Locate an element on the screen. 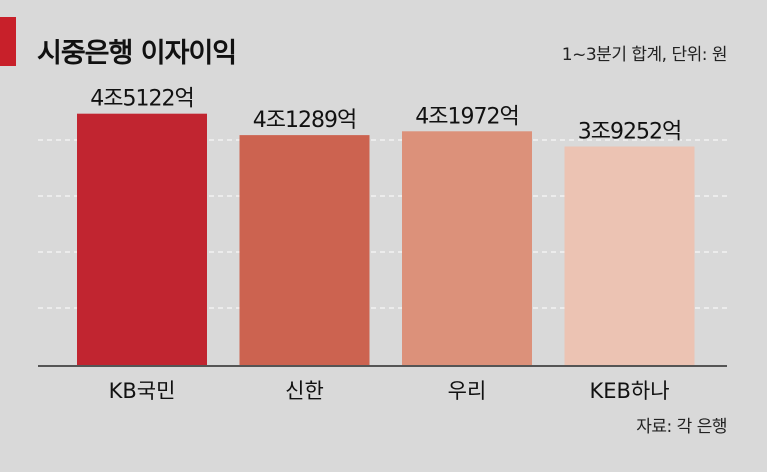 The height and width of the screenshot is (472, 767). unit-note: 1~3분기 합계, 단위: 원 is located at coordinates (644, 55).